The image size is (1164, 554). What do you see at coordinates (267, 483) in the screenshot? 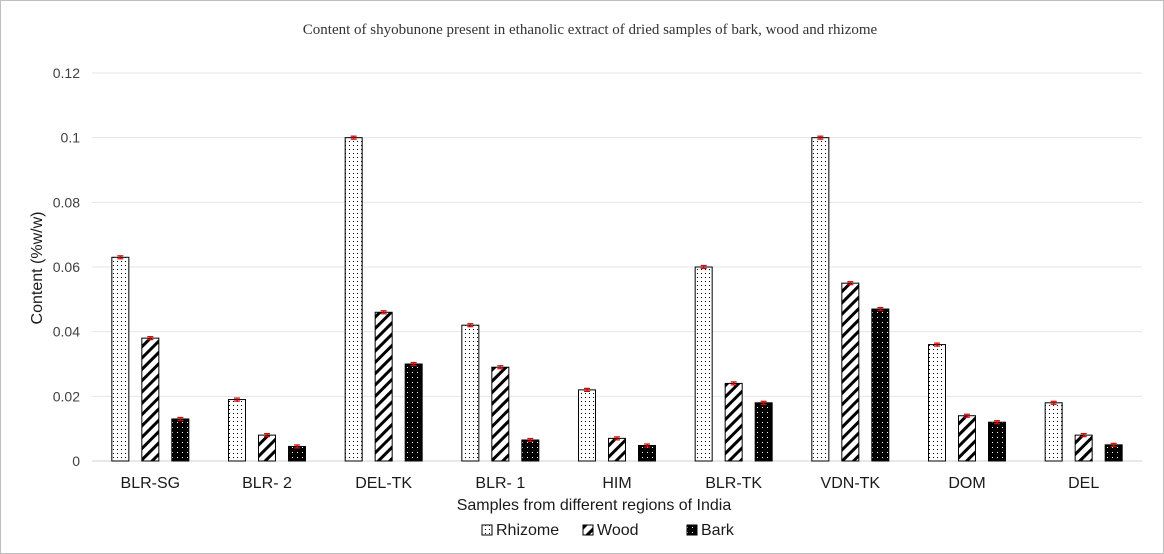
I see `x-category-label: BLR- 2` at bounding box center [267, 483].